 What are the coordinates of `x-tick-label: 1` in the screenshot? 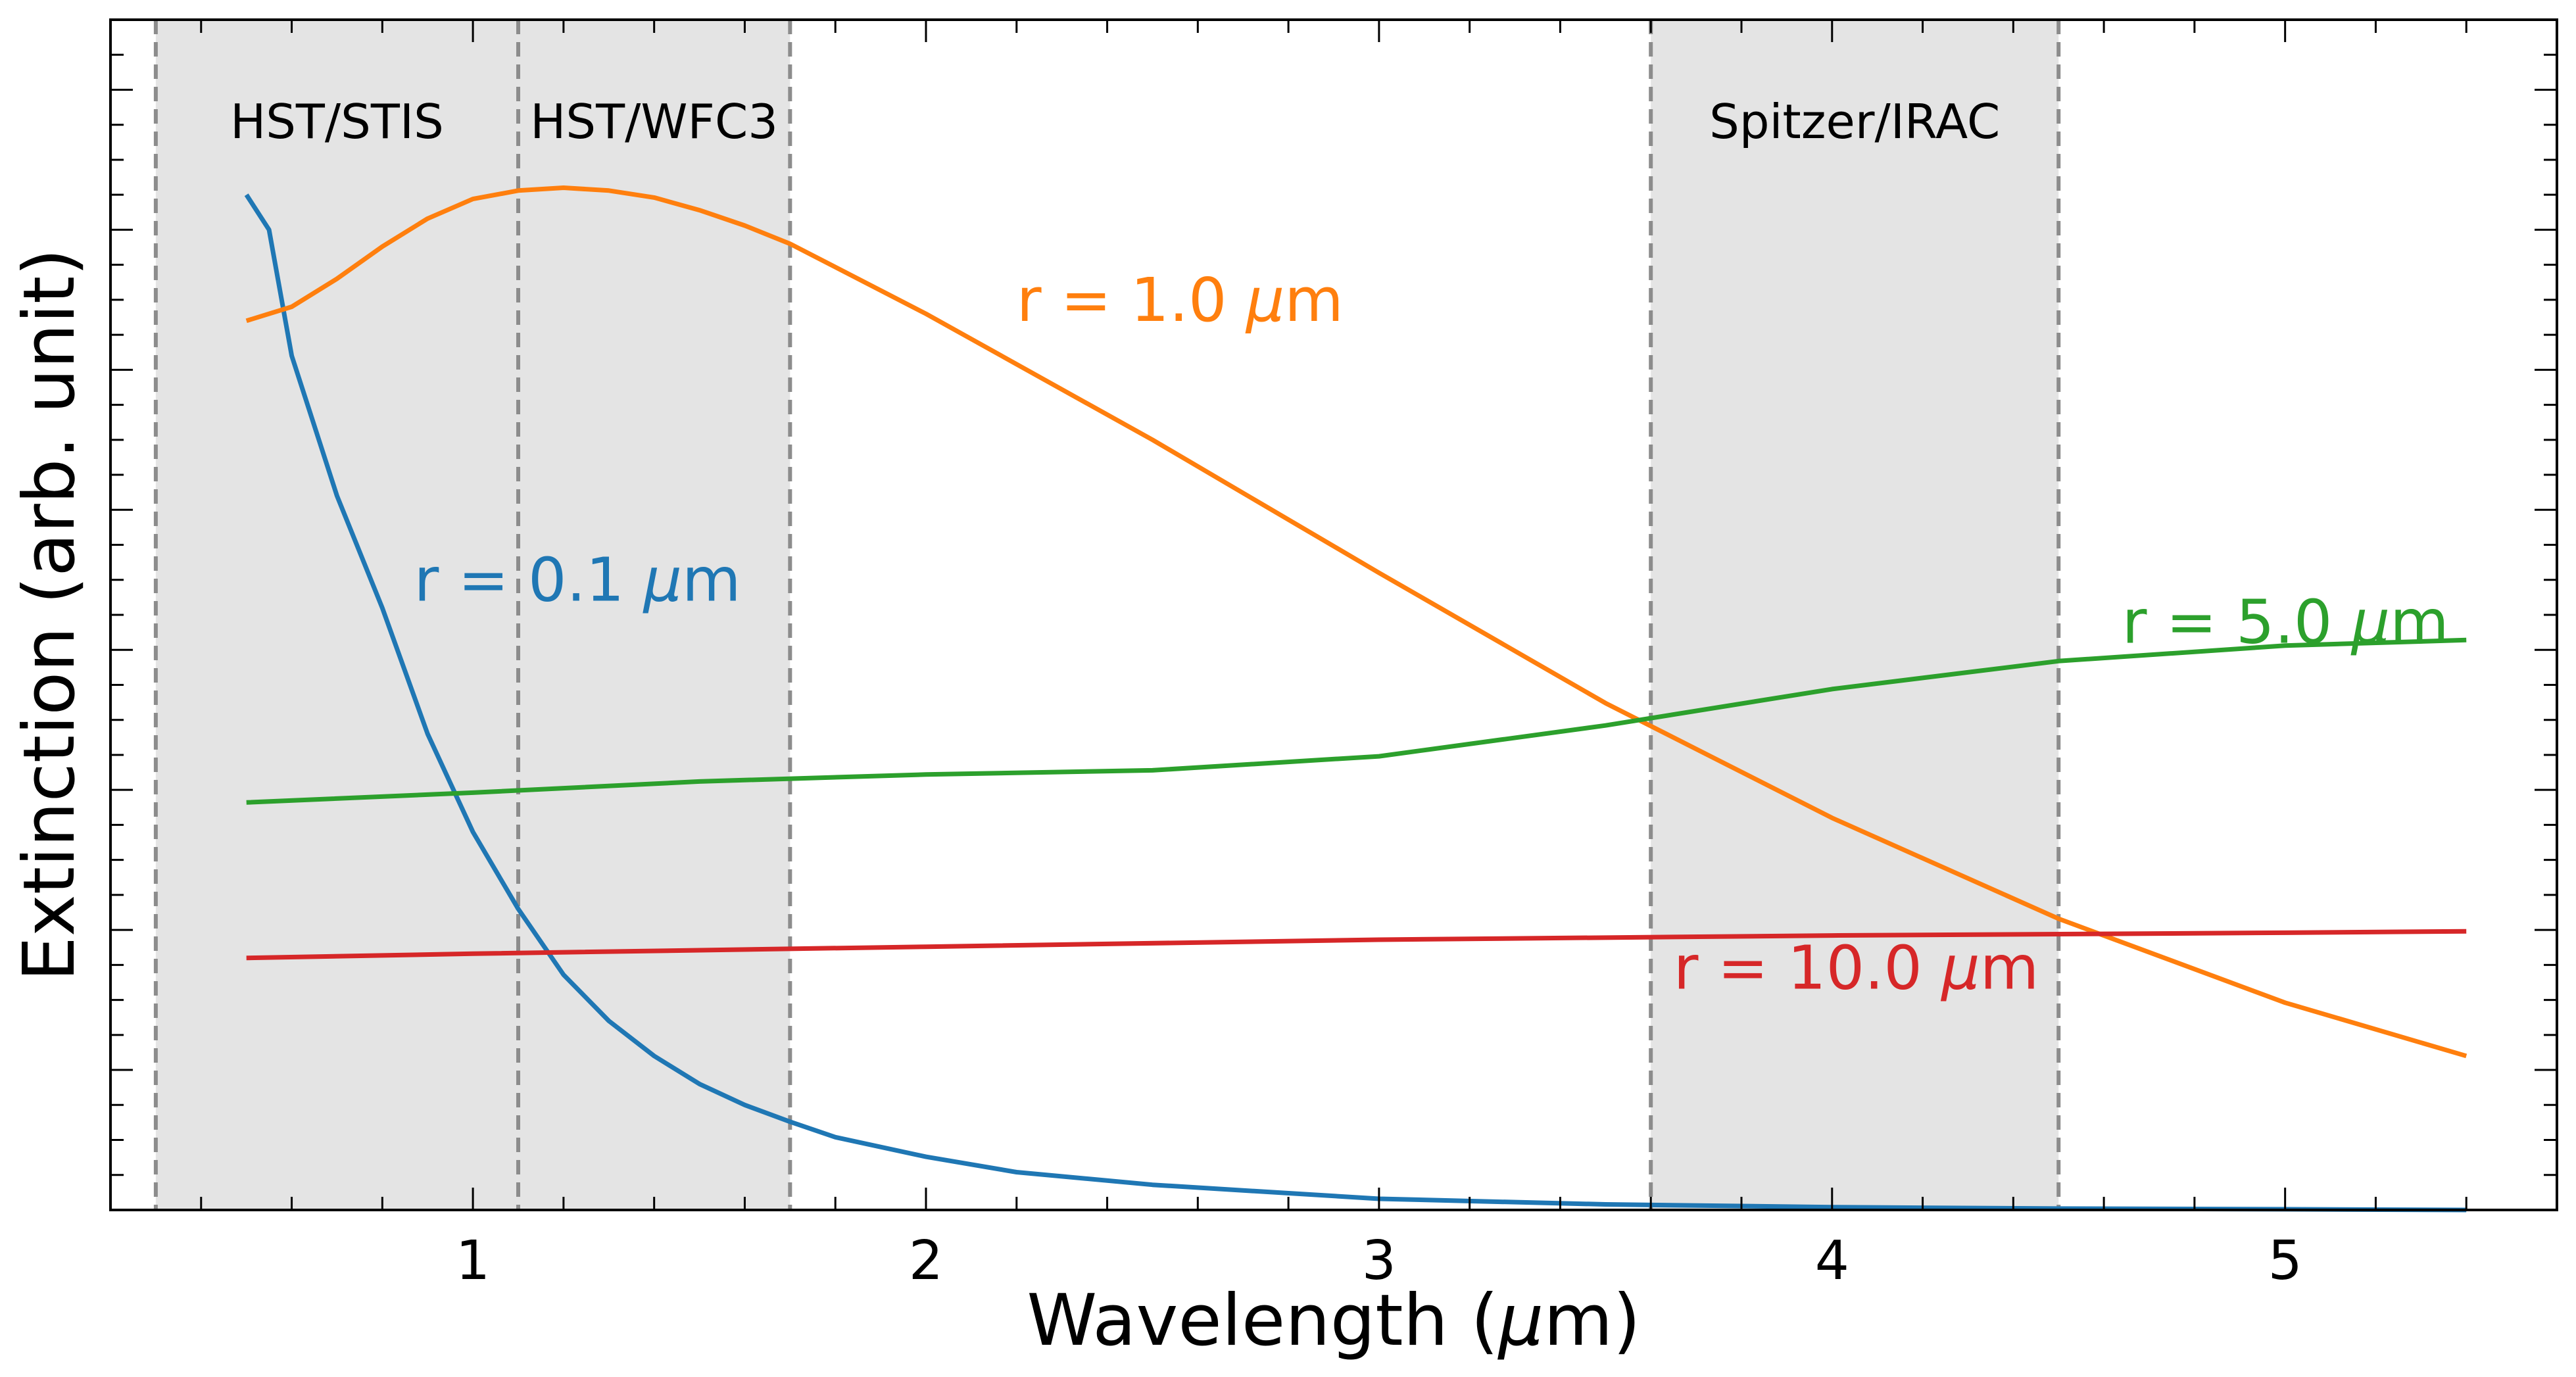 It's located at (473, 1261).